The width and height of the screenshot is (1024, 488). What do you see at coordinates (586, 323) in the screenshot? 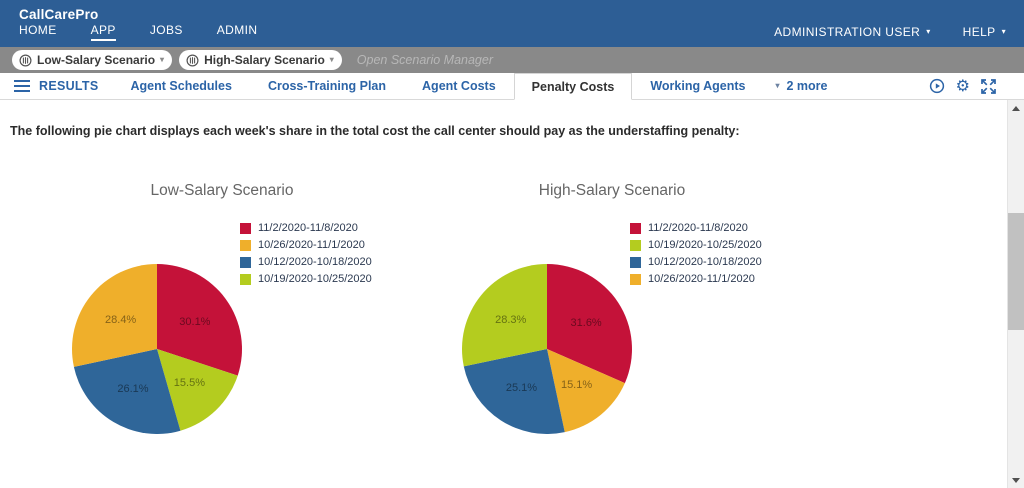
I see `slice-percentage-label: 31.6%` at bounding box center [586, 323].